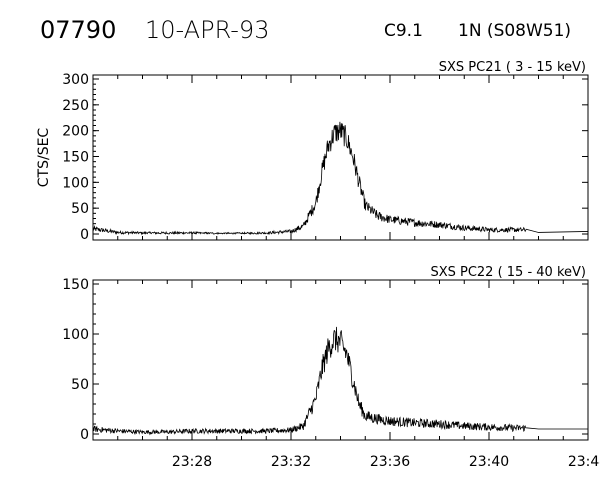 The width and height of the screenshot is (600, 480). I want to click on y-tick-label-2: 100, so click(75, 335).